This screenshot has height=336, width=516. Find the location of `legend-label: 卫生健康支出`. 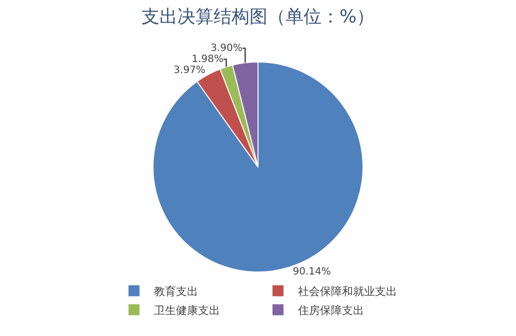

legend-label: 卫生健康支出 is located at coordinates (187, 310).